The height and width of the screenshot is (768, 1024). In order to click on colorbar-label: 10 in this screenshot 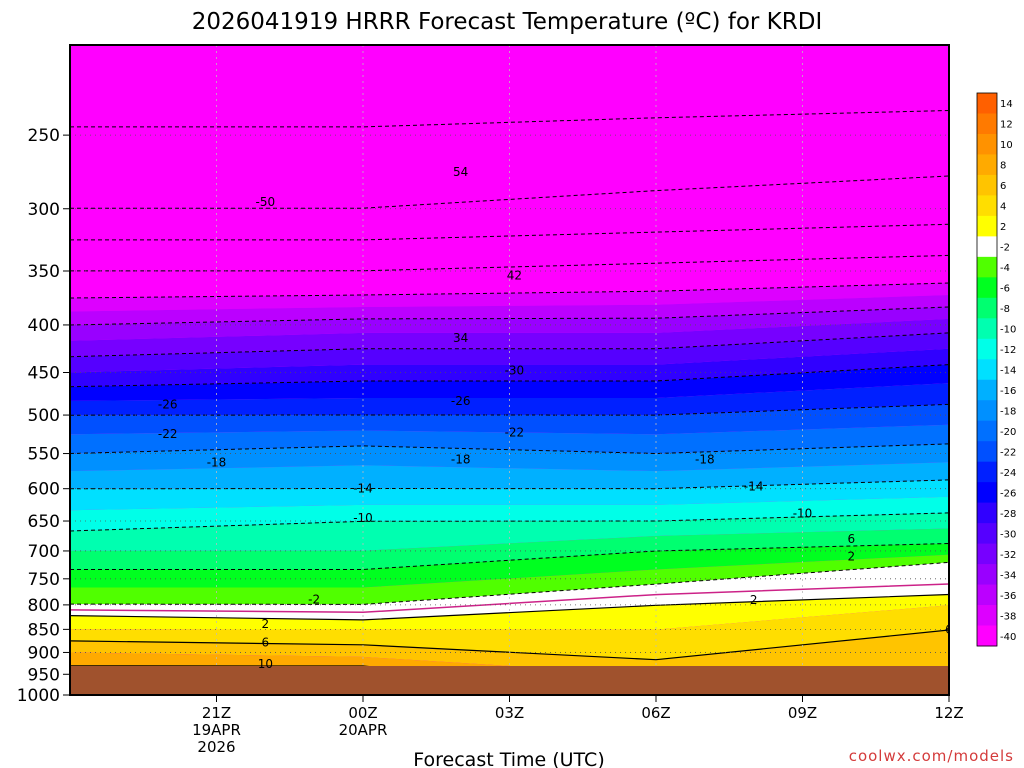, I will do `click(1006, 145)`.